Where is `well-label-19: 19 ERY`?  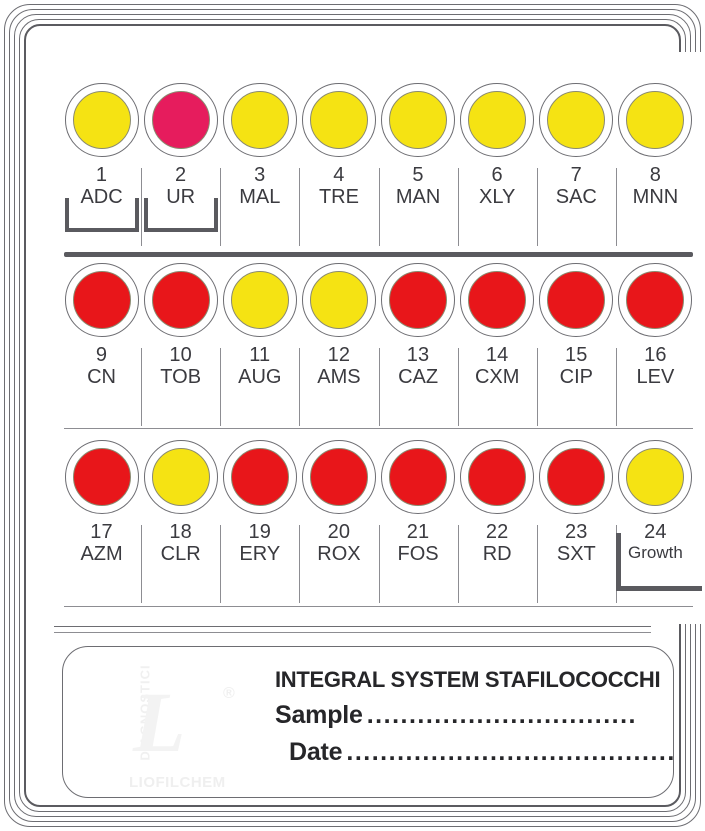
well-label-19: 19 ERY is located at coordinates (259, 543).